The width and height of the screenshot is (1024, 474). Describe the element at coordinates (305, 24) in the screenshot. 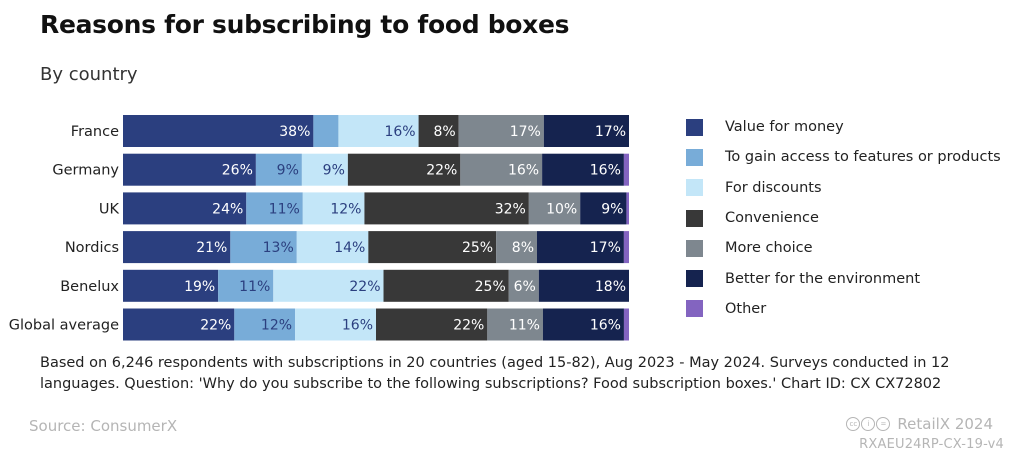

I see `chart-title: Reasons for subscribing to food boxes` at that location.